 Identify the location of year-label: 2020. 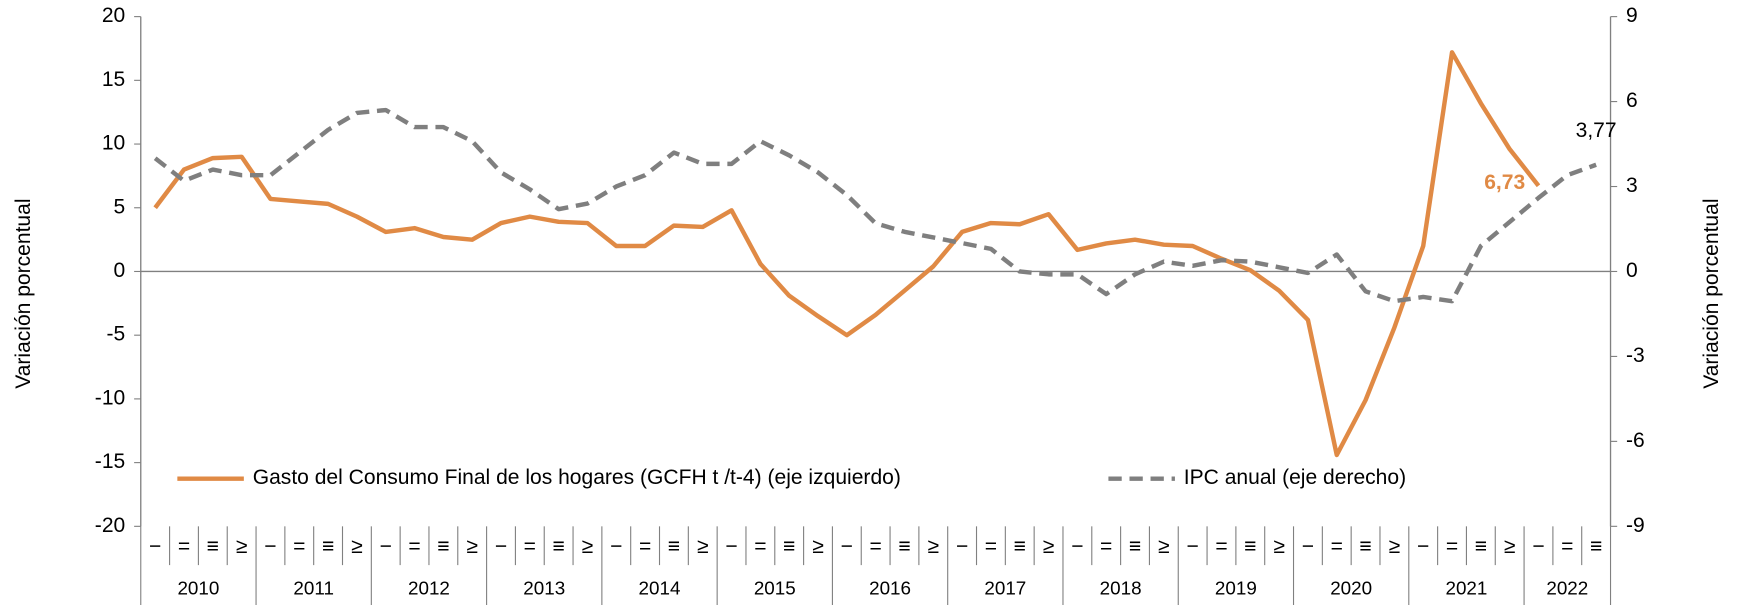
(1351, 587).